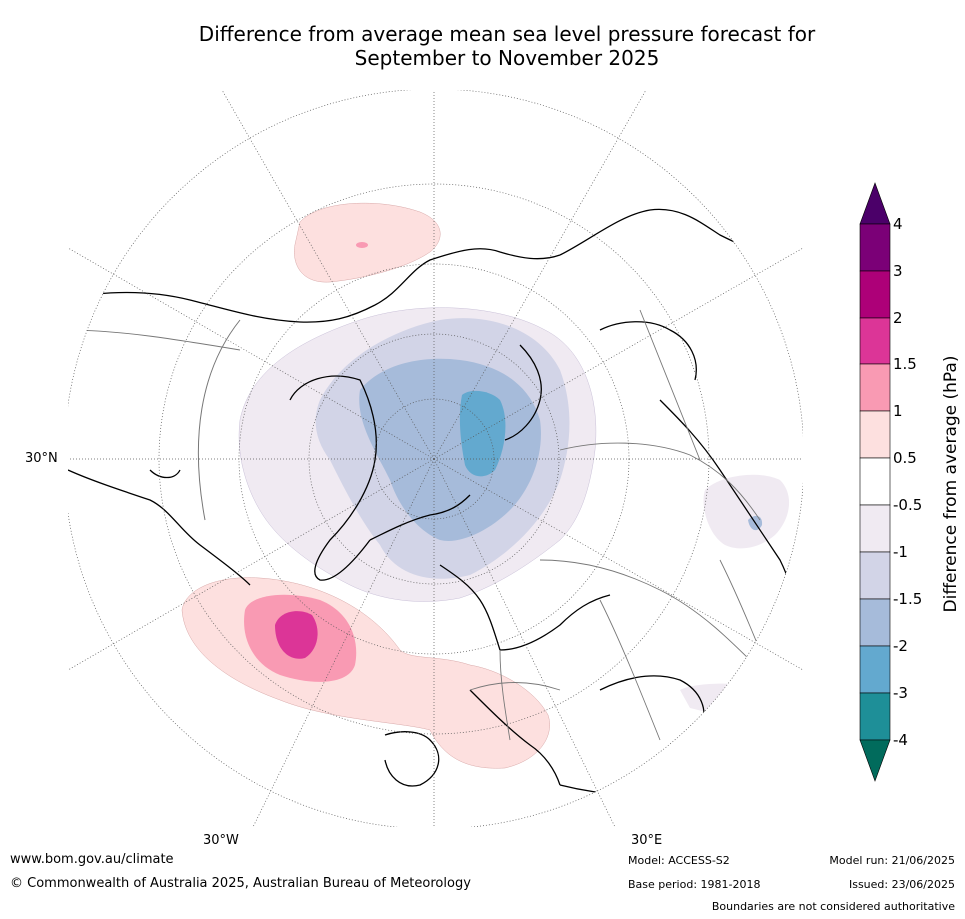 The image size is (965, 919). Describe the element at coordinates (898, 411) in the screenshot. I see `colorbar-tick: 1` at that location.